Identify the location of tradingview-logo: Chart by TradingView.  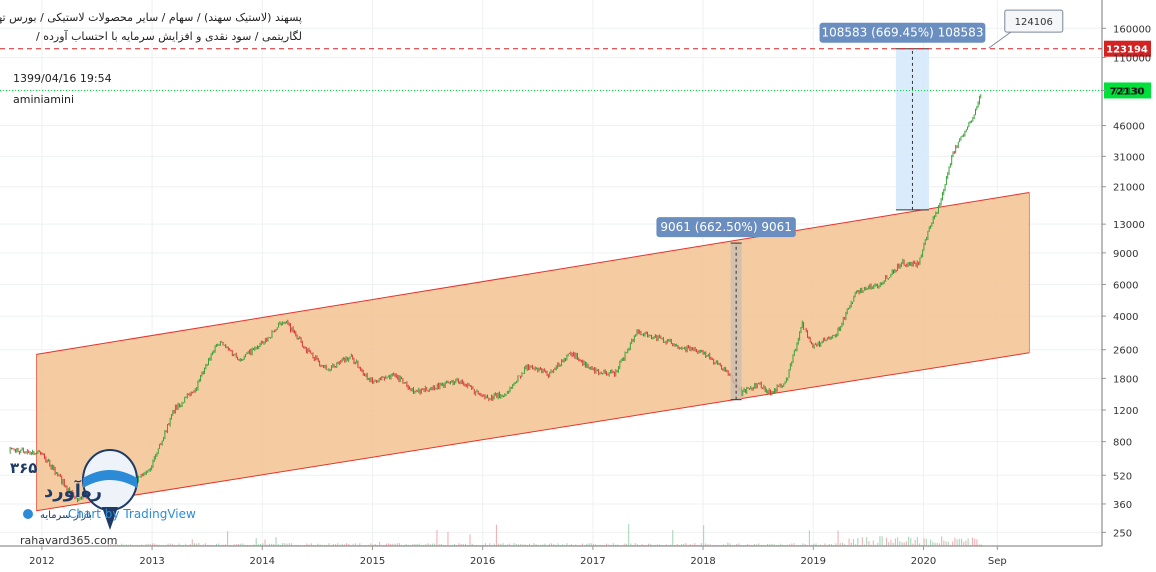
(132, 514).